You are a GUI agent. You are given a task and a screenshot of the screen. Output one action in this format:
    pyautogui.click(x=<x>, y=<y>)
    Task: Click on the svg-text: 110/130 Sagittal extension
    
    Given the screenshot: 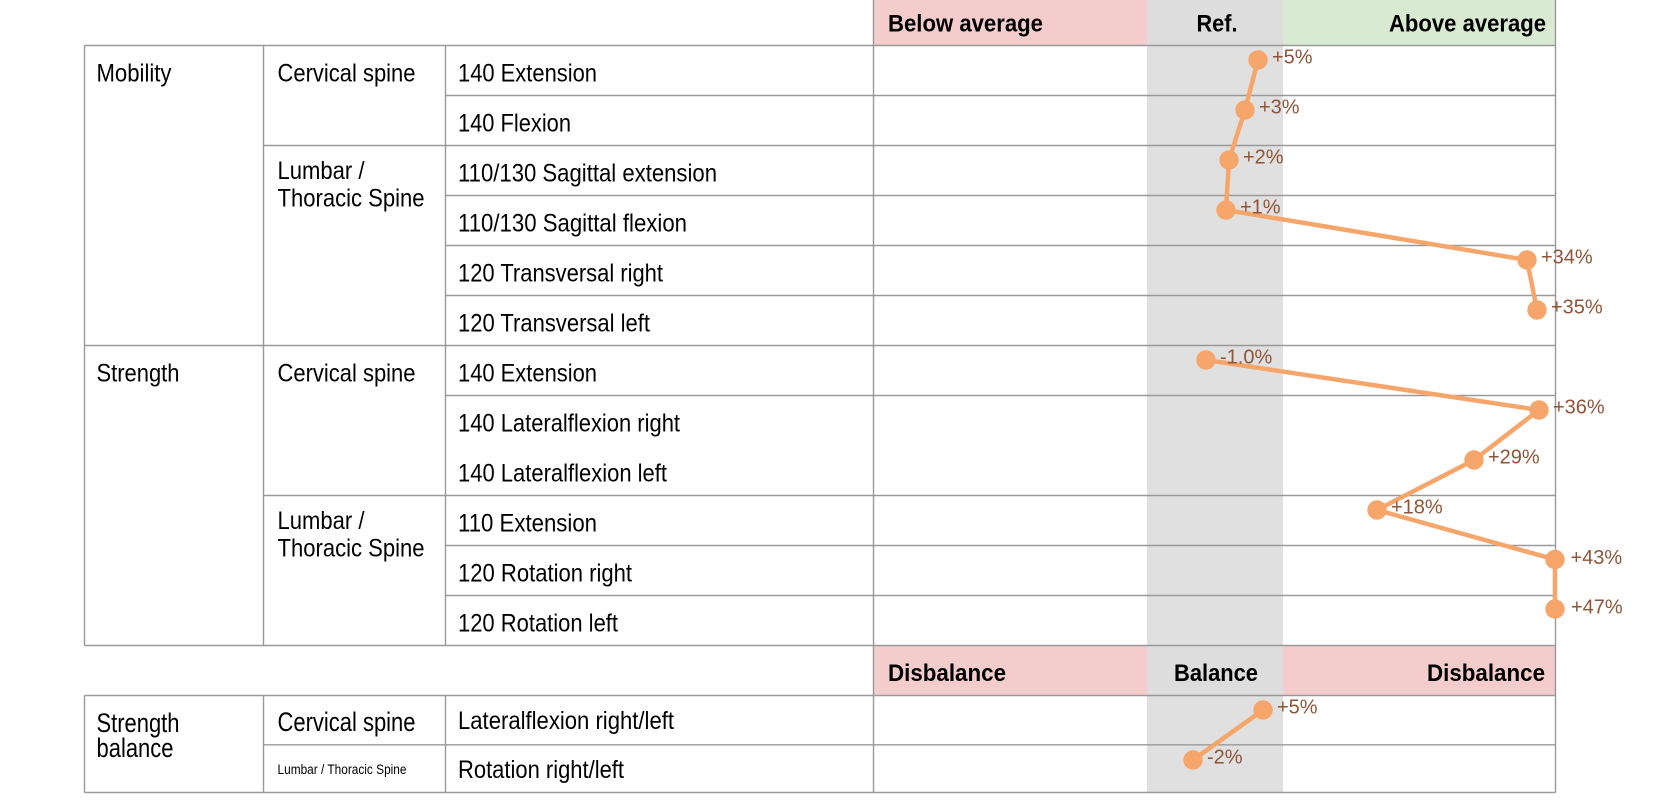 What is the action you would take?
    pyautogui.click(x=587, y=174)
    